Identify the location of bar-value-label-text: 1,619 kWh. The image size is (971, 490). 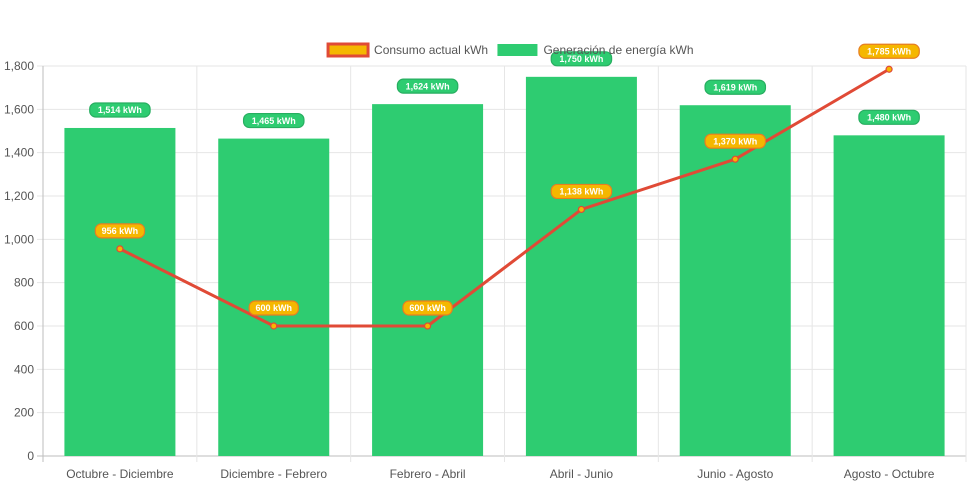
(735, 87).